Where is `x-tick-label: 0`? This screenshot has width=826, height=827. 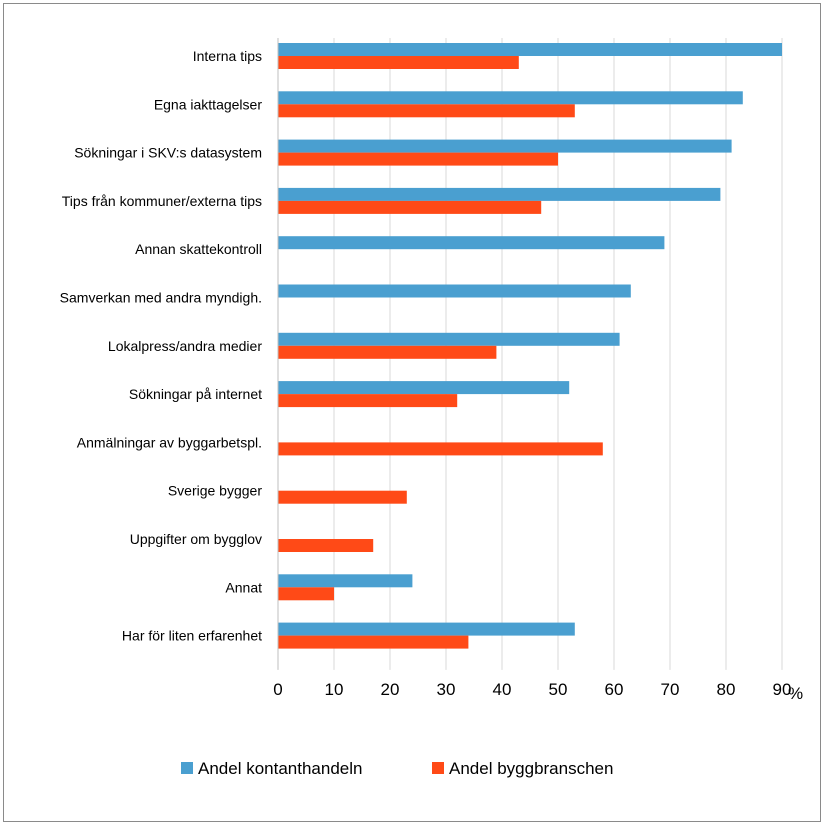 x-tick-label: 0 is located at coordinates (277, 689).